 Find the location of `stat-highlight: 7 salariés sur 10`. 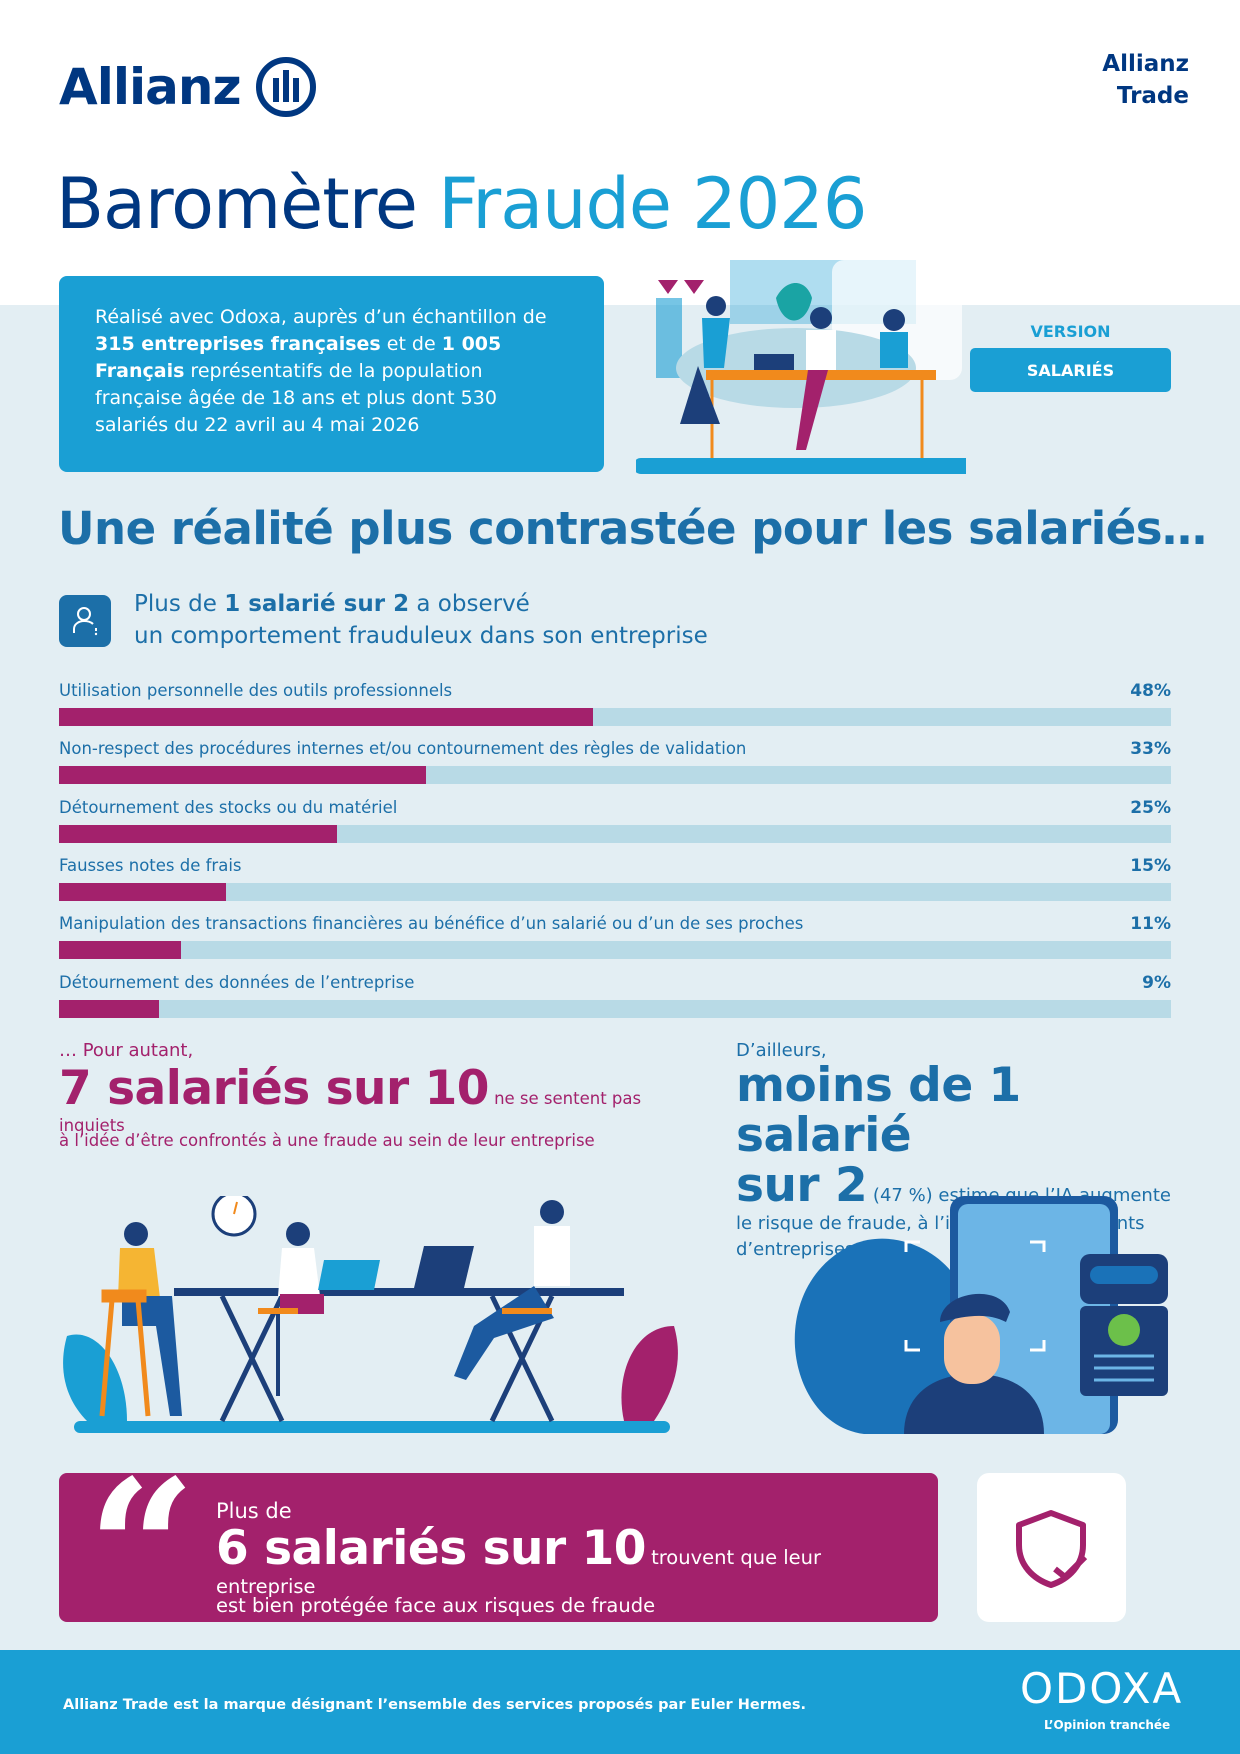

stat-highlight: 7 salariés sur 10 is located at coordinates (274, 1088).